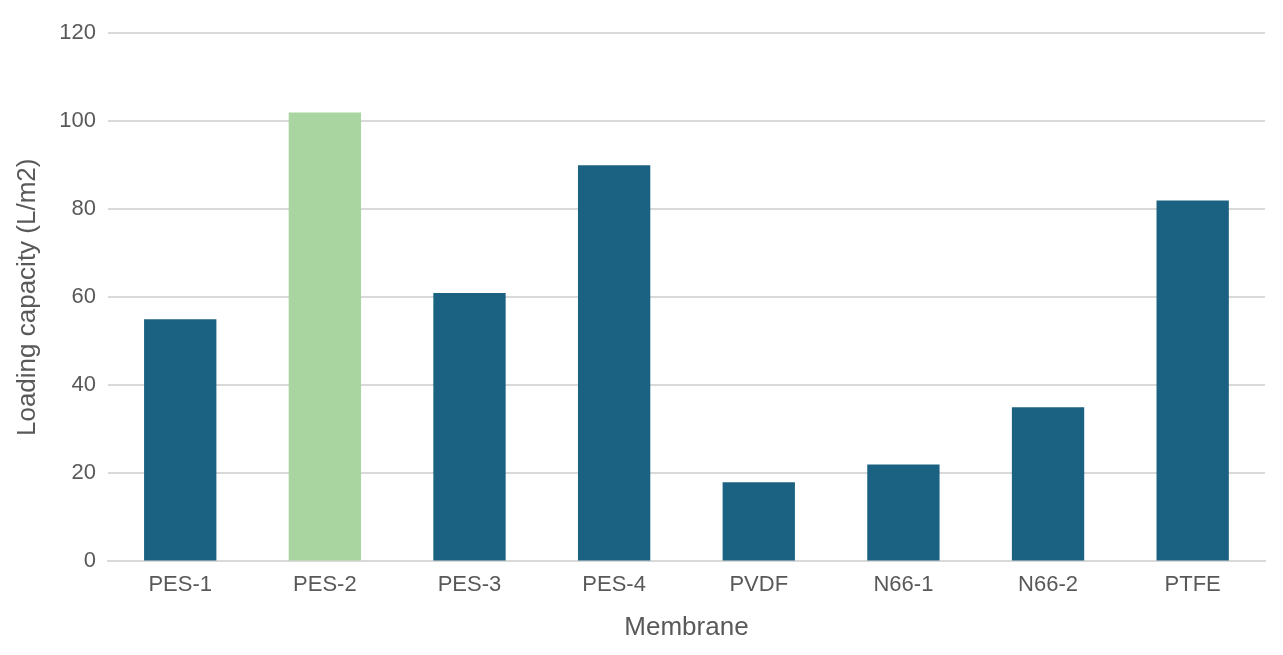 The width and height of the screenshot is (1283, 655). Describe the element at coordinates (686, 625) in the screenshot. I see `x-axis-title: Membrane` at that location.